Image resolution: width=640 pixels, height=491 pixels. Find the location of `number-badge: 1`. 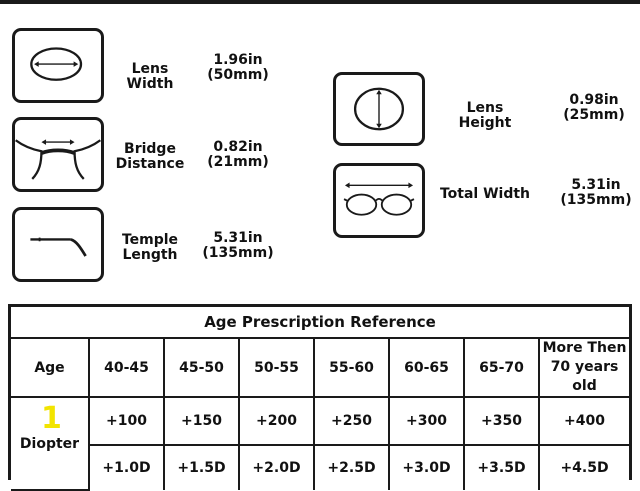

number-badge: 1 is located at coordinates (51, 418).